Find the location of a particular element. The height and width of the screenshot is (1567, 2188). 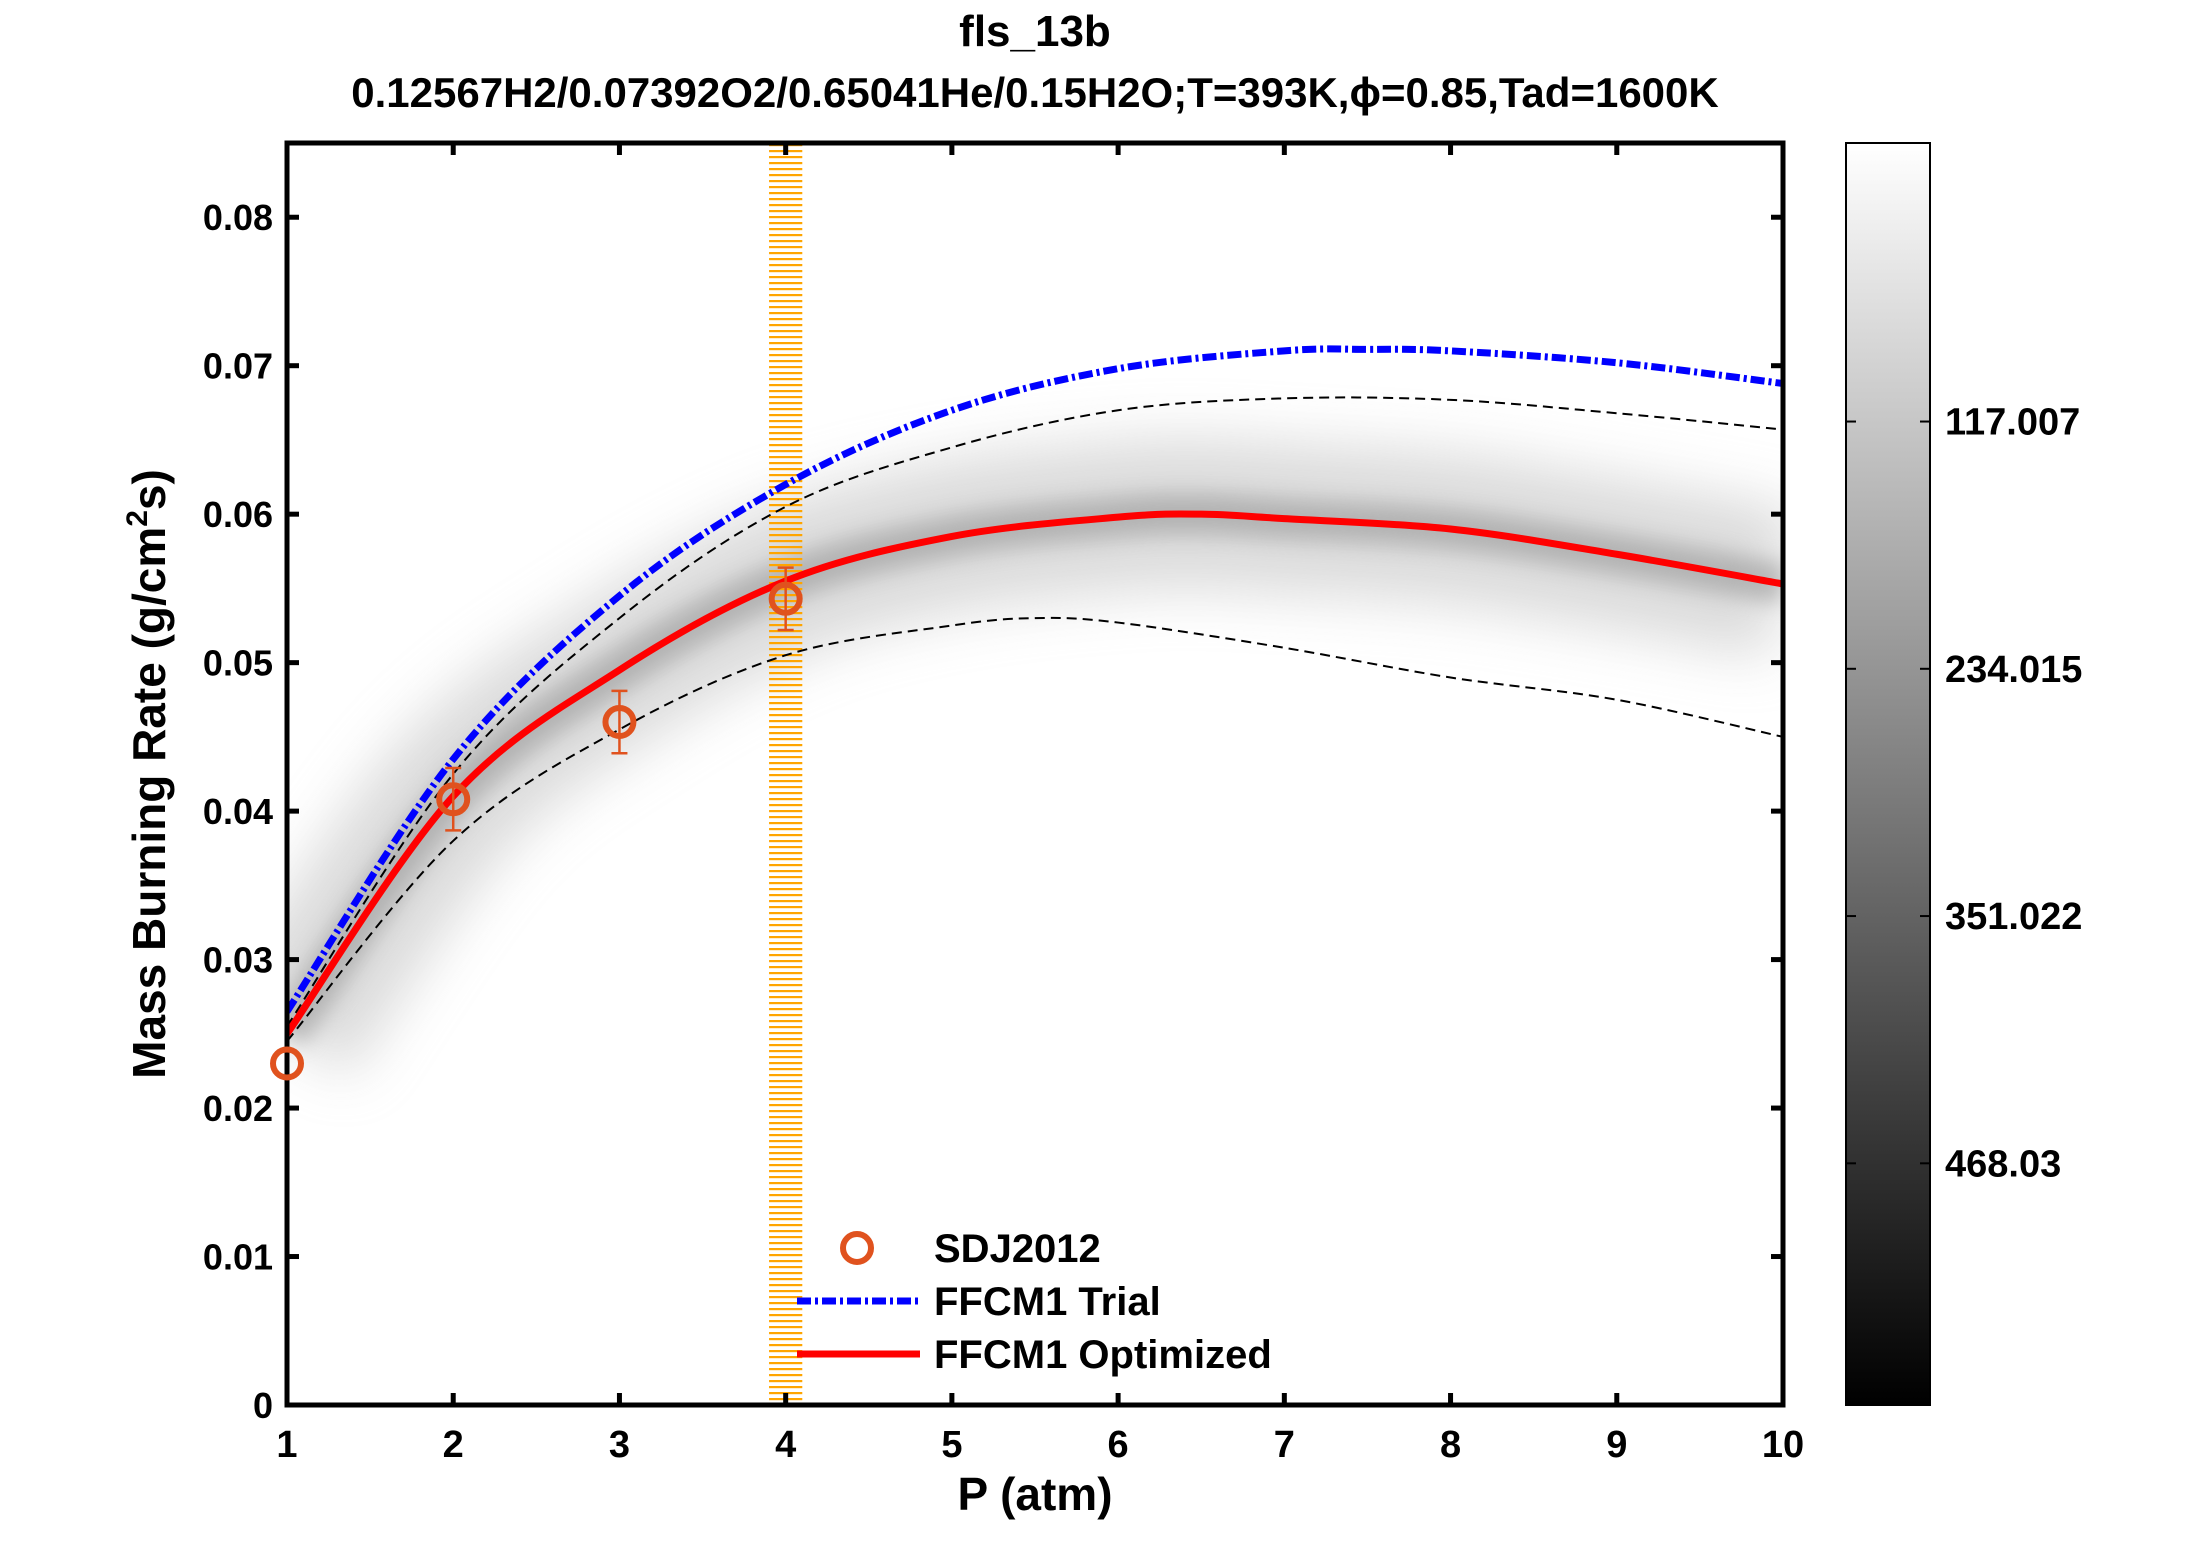

colorbar-tick-label: 468.03 is located at coordinates (2003, 1164).